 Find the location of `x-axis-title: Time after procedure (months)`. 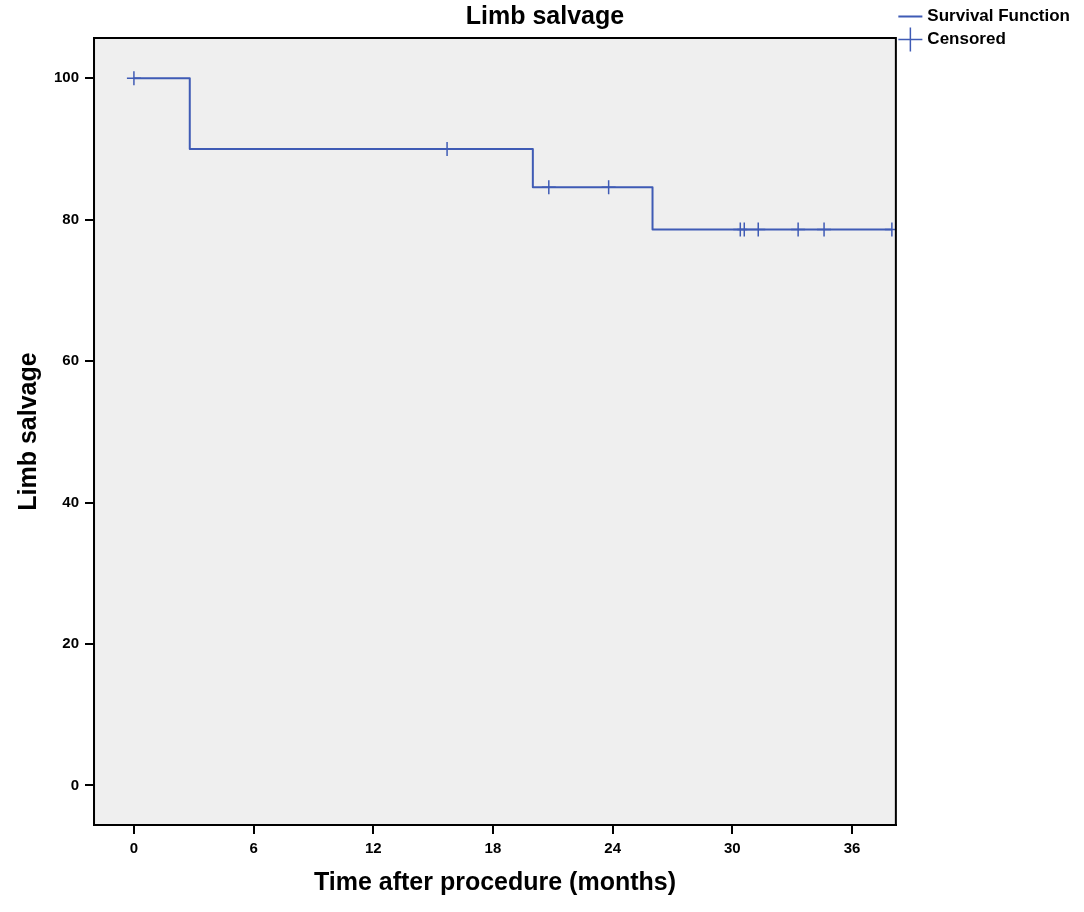

x-axis-title: Time after procedure (months) is located at coordinates (494, 880).